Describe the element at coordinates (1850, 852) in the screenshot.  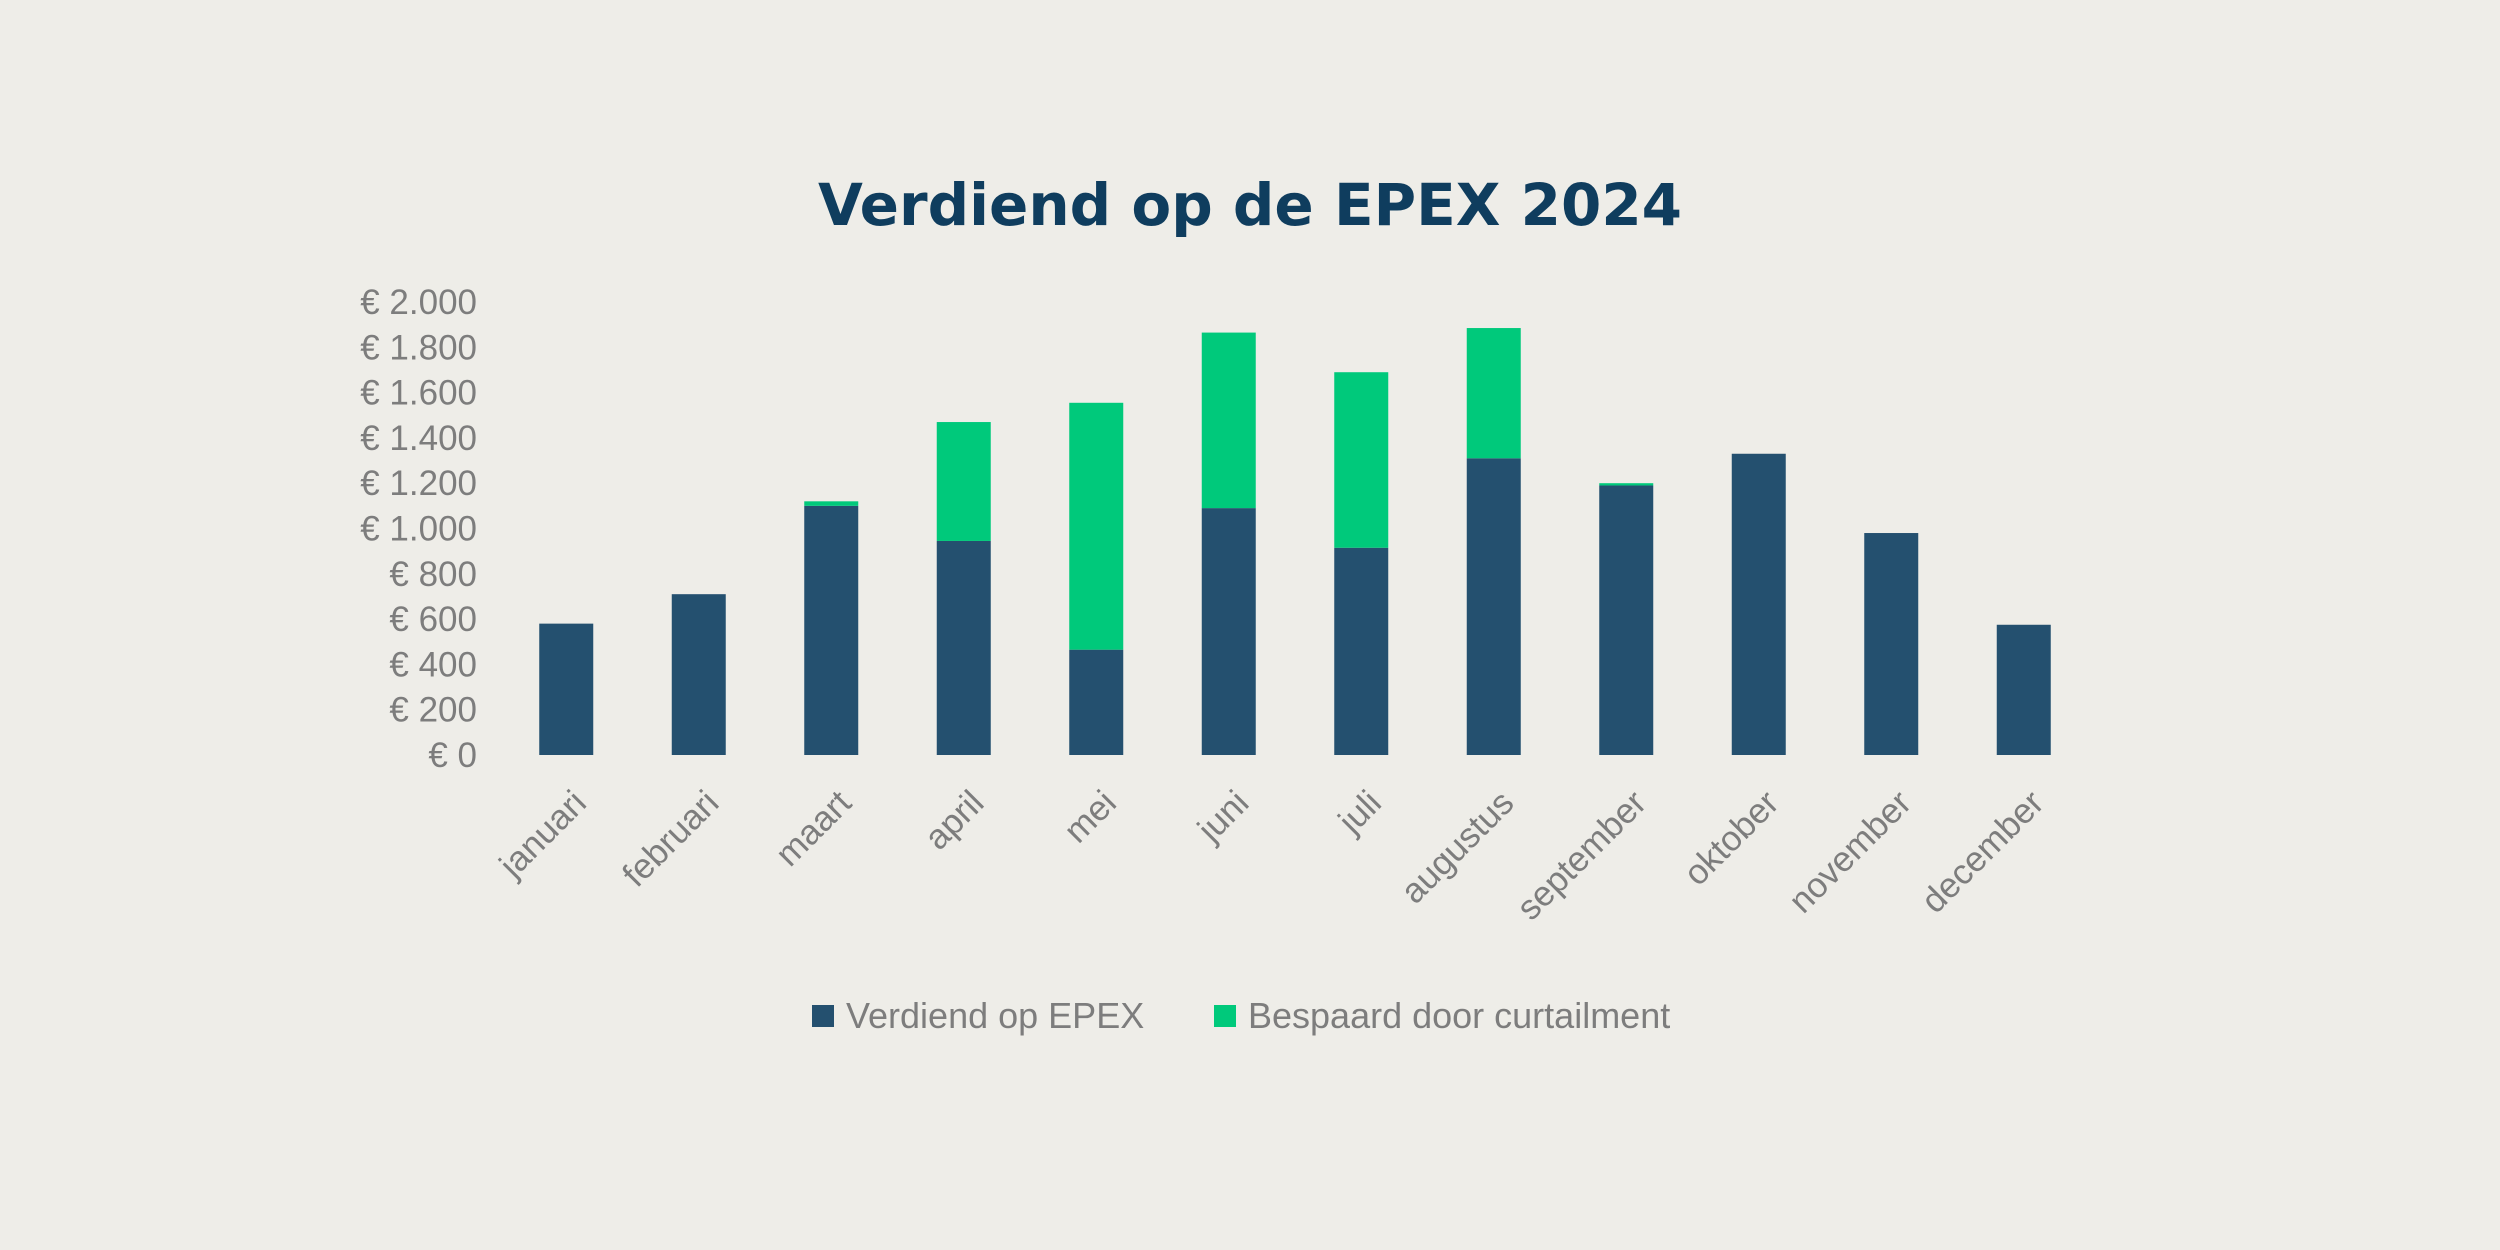
I see `x-tick-label: november` at that location.